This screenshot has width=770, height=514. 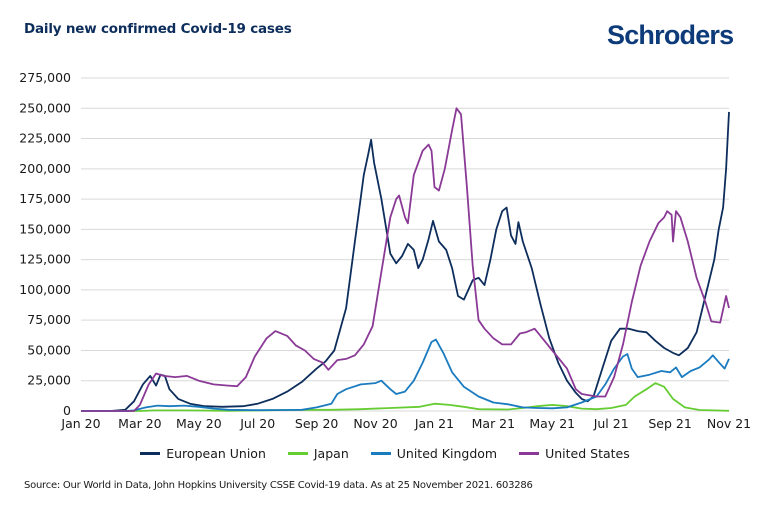 I want to click on y-tick-label: 175,000, so click(x=45, y=198).